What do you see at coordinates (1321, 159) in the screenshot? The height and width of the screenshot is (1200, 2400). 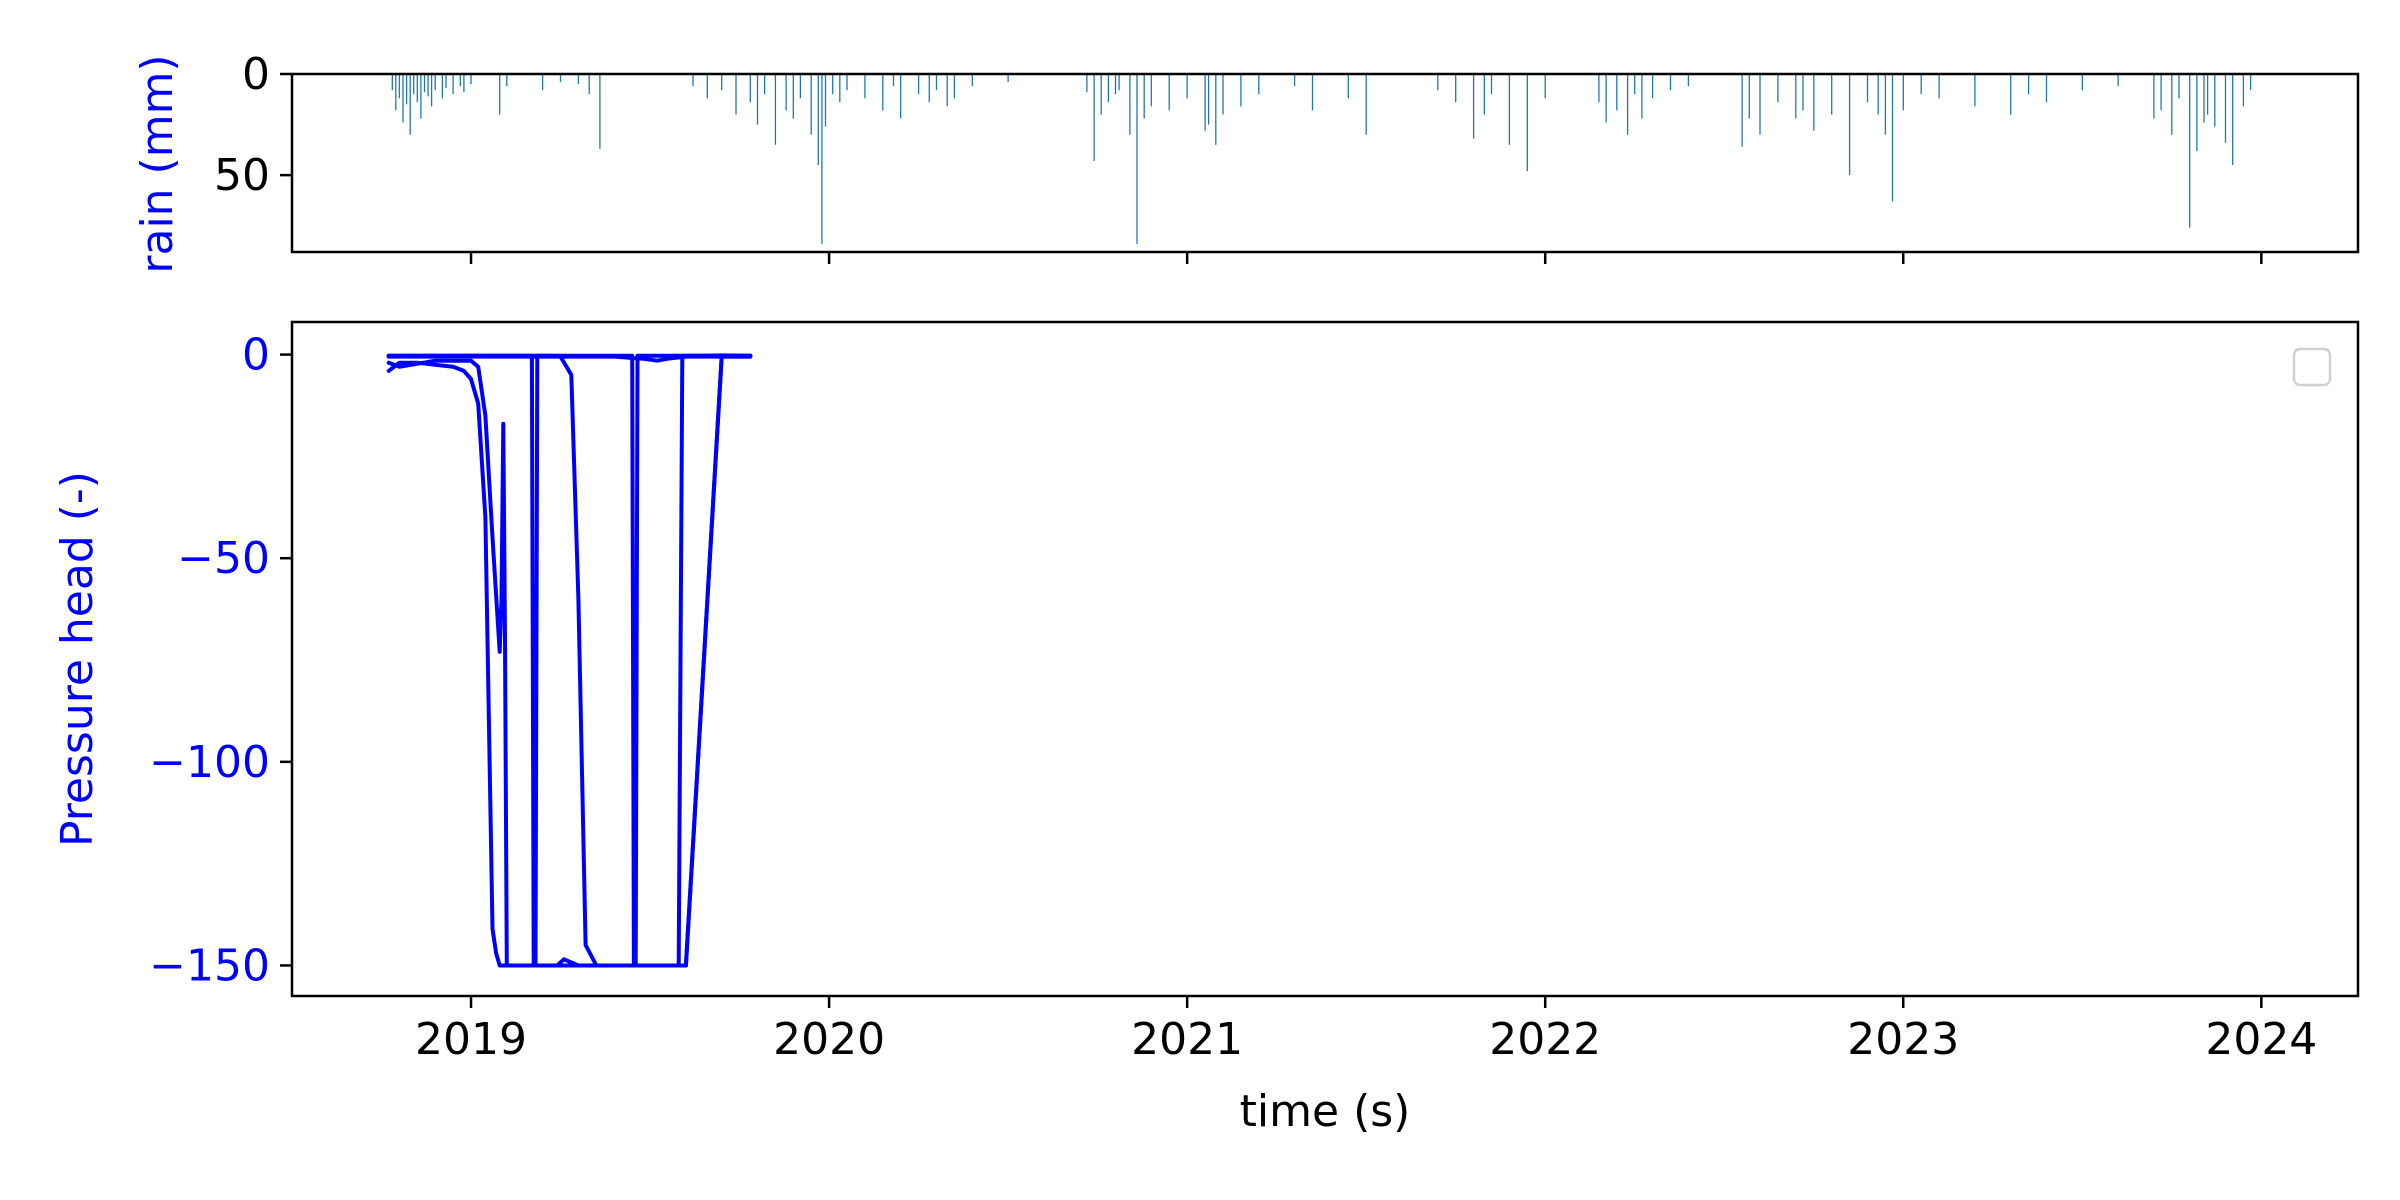 I see `rain-bars` at bounding box center [1321, 159].